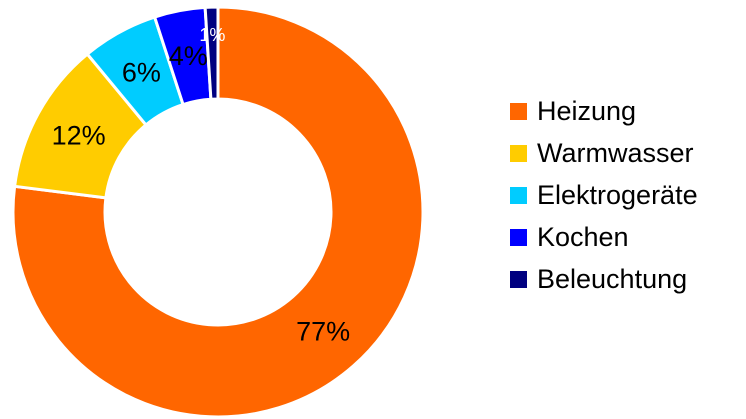  What do you see at coordinates (188, 56) in the screenshot?
I see `data-label-kochen: 4%` at bounding box center [188, 56].